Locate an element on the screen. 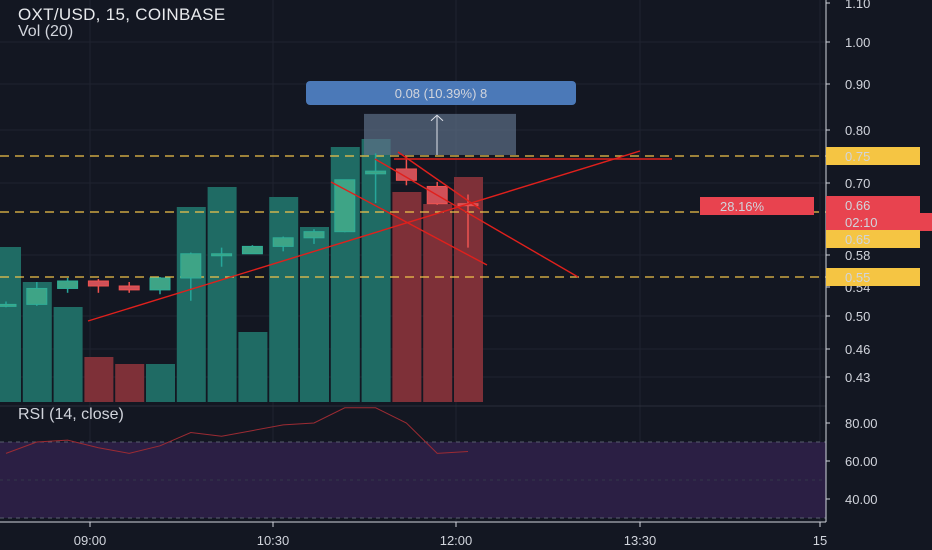  price-tick-label: 1.10 is located at coordinates (857, 5).